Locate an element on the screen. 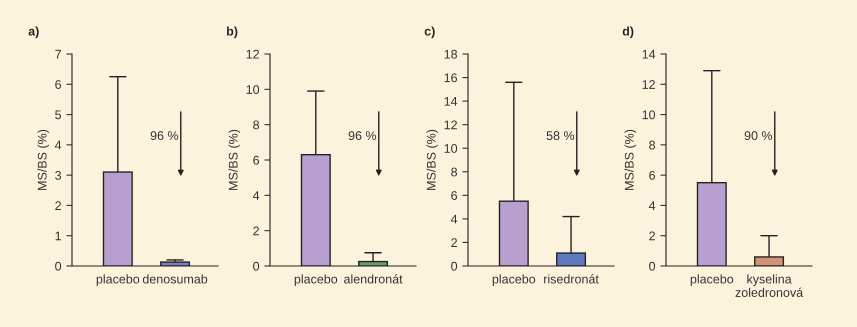 This screenshot has height=327, width=857. x-tick-label: alendronát is located at coordinates (373, 279).